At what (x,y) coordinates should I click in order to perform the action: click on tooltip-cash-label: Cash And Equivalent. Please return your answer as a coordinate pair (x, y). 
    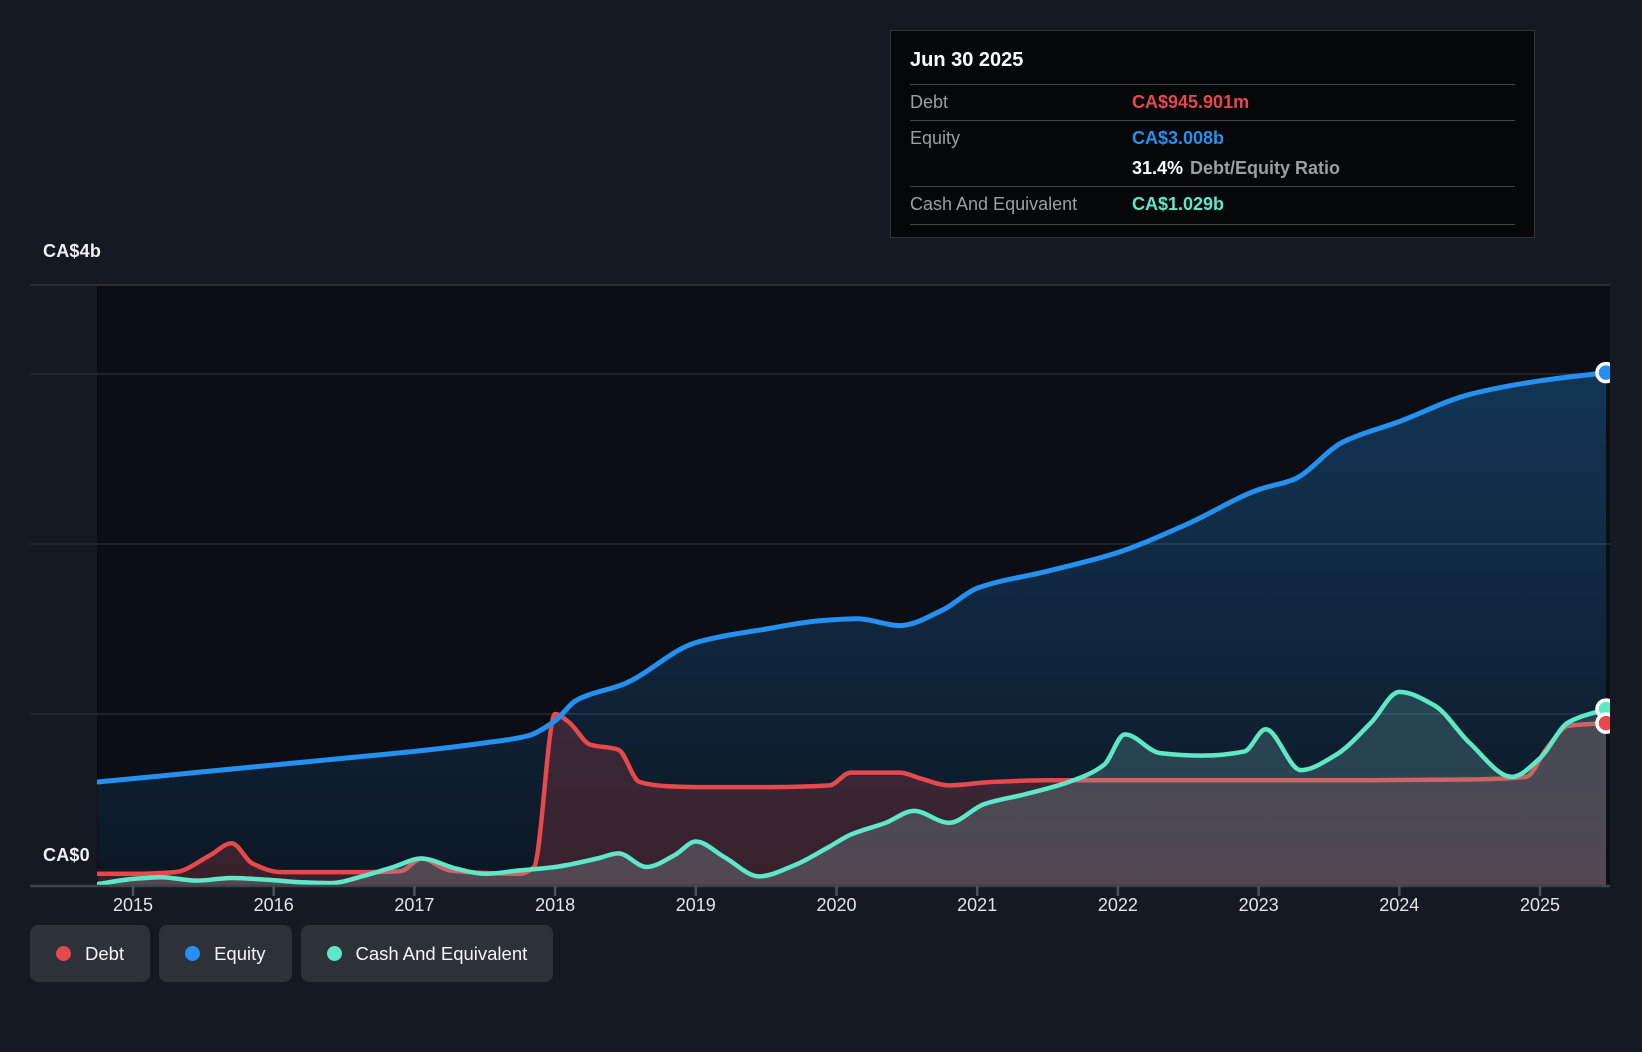
    Looking at the image, I should click on (994, 204).